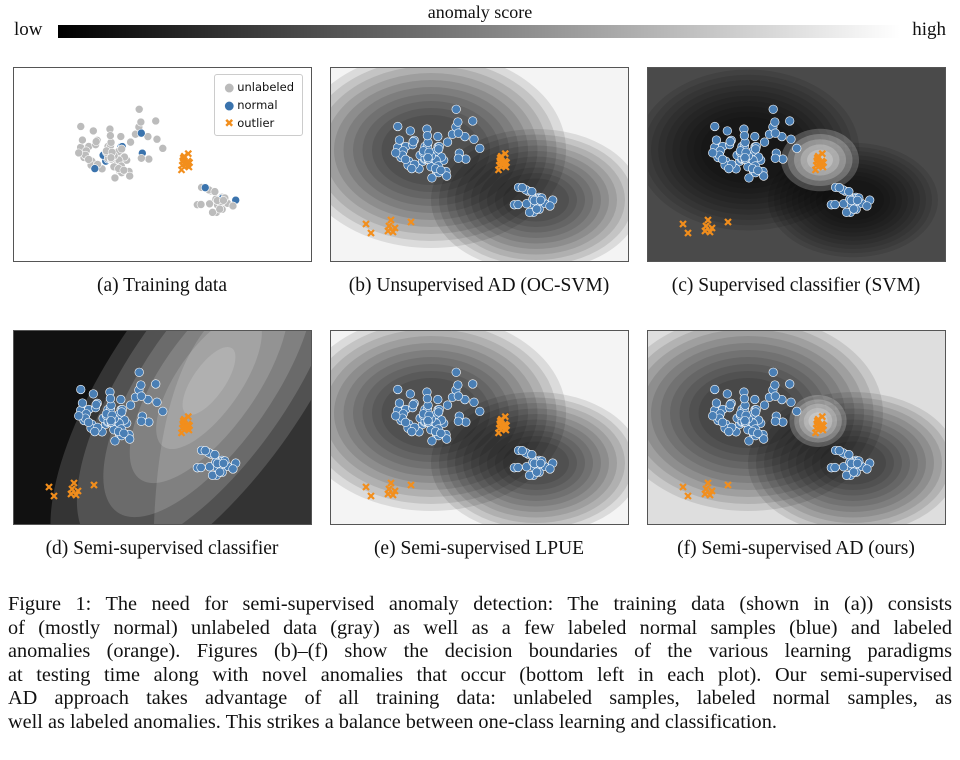 The height and width of the screenshot is (760, 960). I want to click on panel-caption: (b) Unsupervised AD (OC-SVM), so click(479, 285).